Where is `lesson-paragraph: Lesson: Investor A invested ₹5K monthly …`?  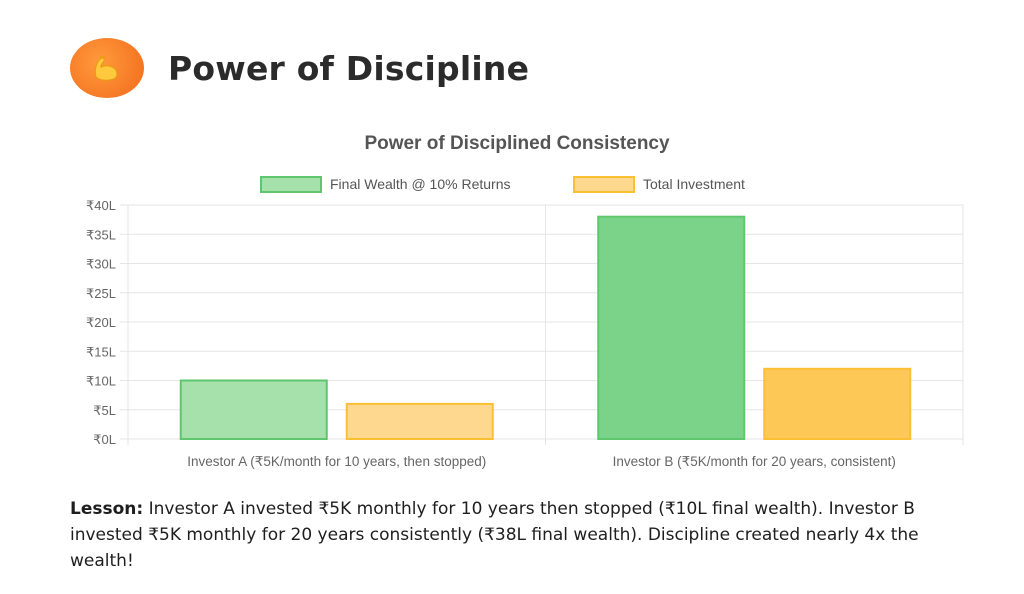
lesson-paragraph: Lesson: Investor A invested ₹5K monthly … is located at coordinates (520, 535).